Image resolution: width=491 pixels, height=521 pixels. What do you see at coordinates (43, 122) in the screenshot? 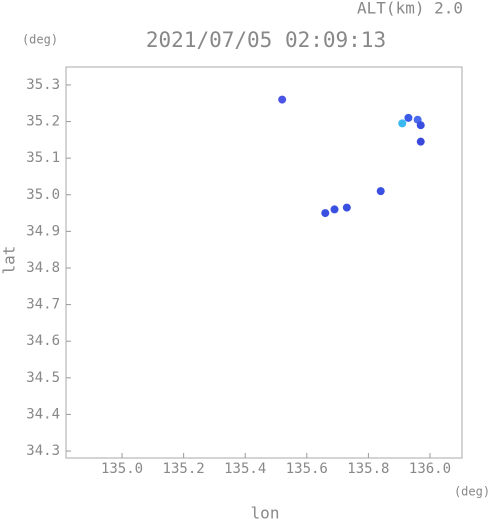
I see `y-tick-label: 35.2` at bounding box center [43, 122].